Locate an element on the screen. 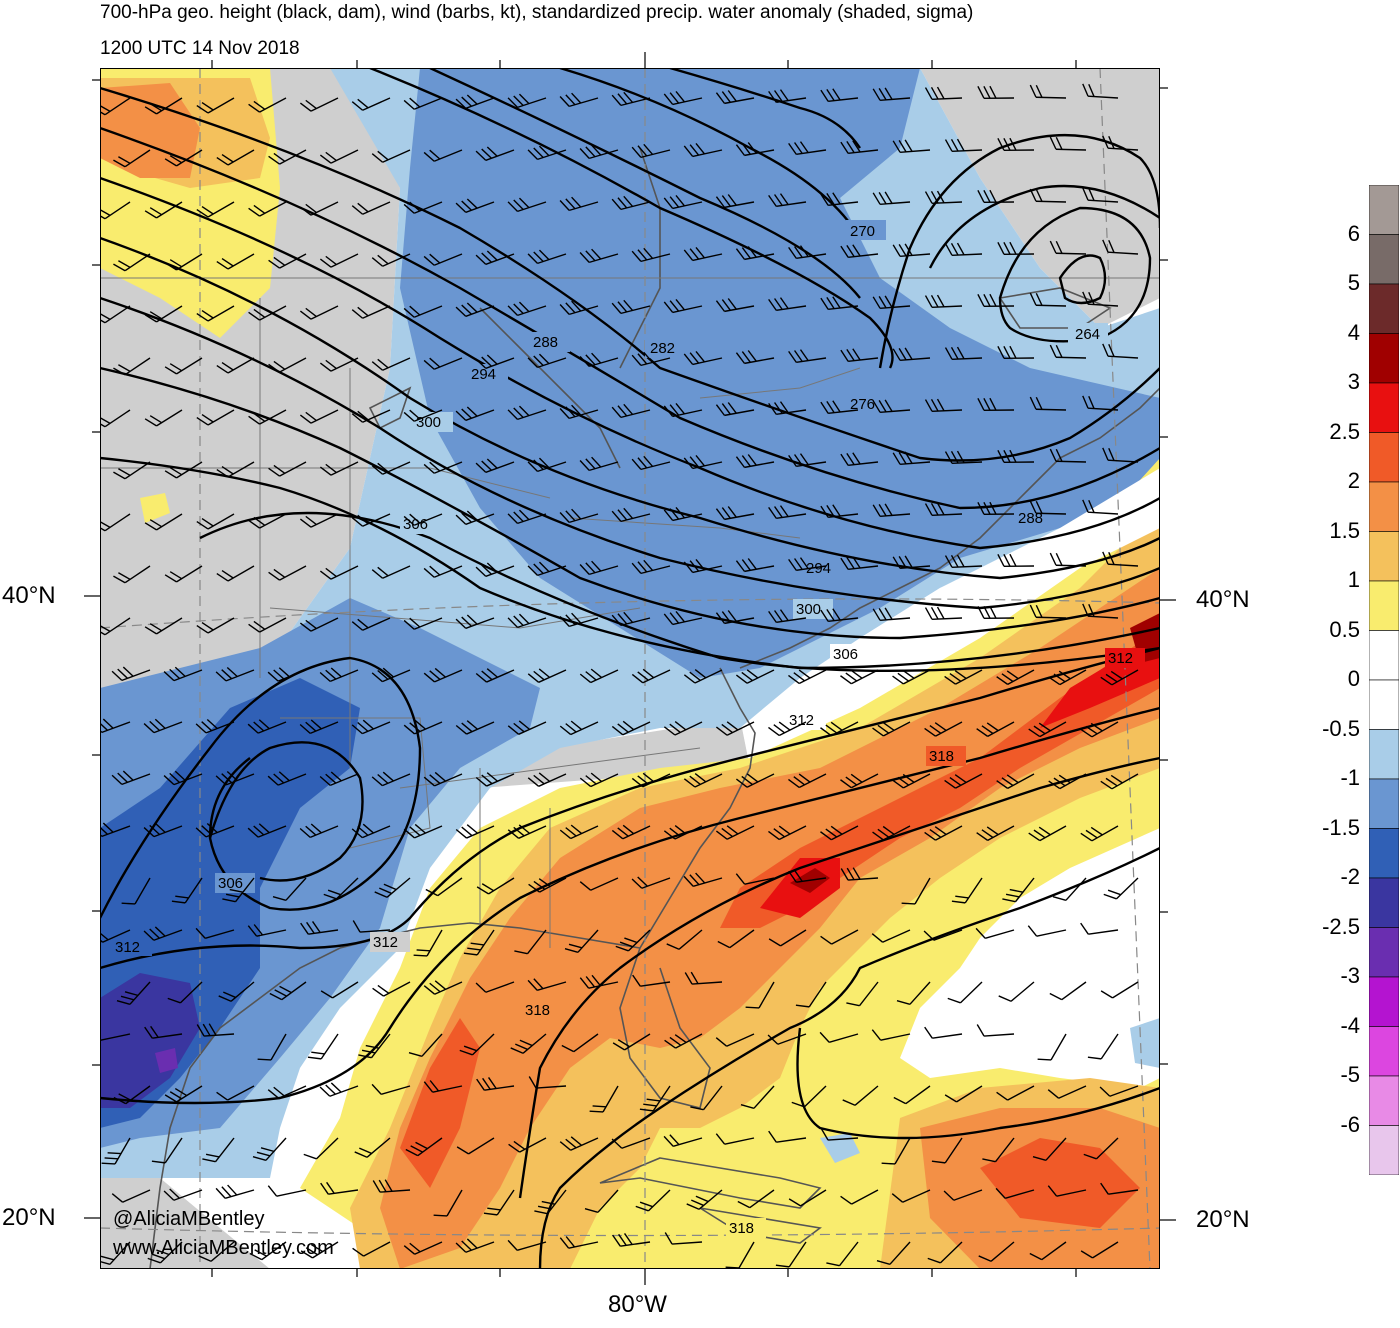 This screenshot has width=1400, height=1328. shade-gray-southeast is located at coordinates (185, 1198).